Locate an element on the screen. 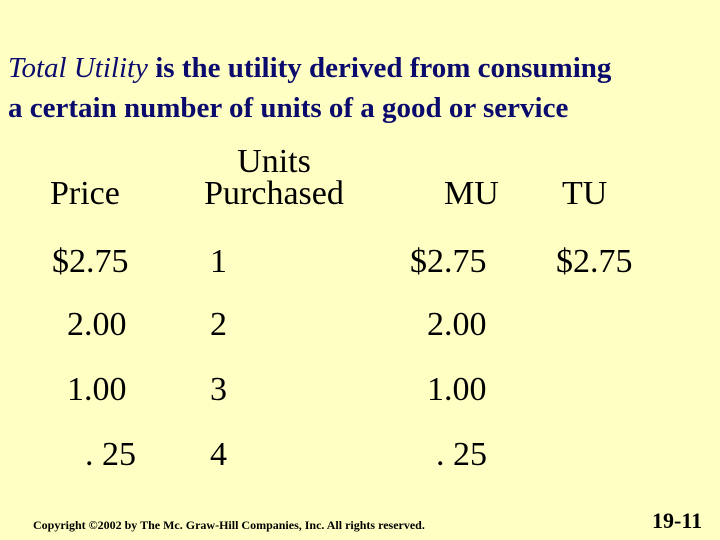 This screenshot has height=540, width=720. row2-mu: 2.00 is located at coordinates (457, 324).